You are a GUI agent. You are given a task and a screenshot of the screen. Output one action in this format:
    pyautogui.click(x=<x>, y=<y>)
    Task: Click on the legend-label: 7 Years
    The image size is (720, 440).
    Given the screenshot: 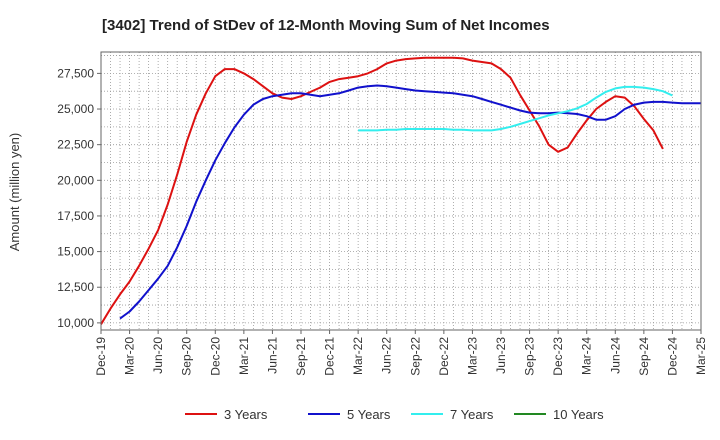 What is the action you would take?
    pyautogui.click(x=472, y=414)
    